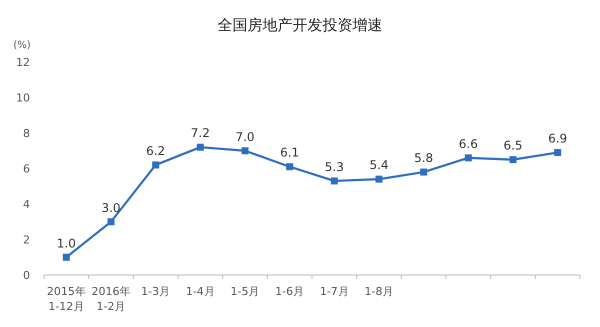 The image size is (600, 327). What do you see at coordinates (22, 45) in the screenshot?
I see `y-axis-title: (%)` at bounding box center [22, 45].